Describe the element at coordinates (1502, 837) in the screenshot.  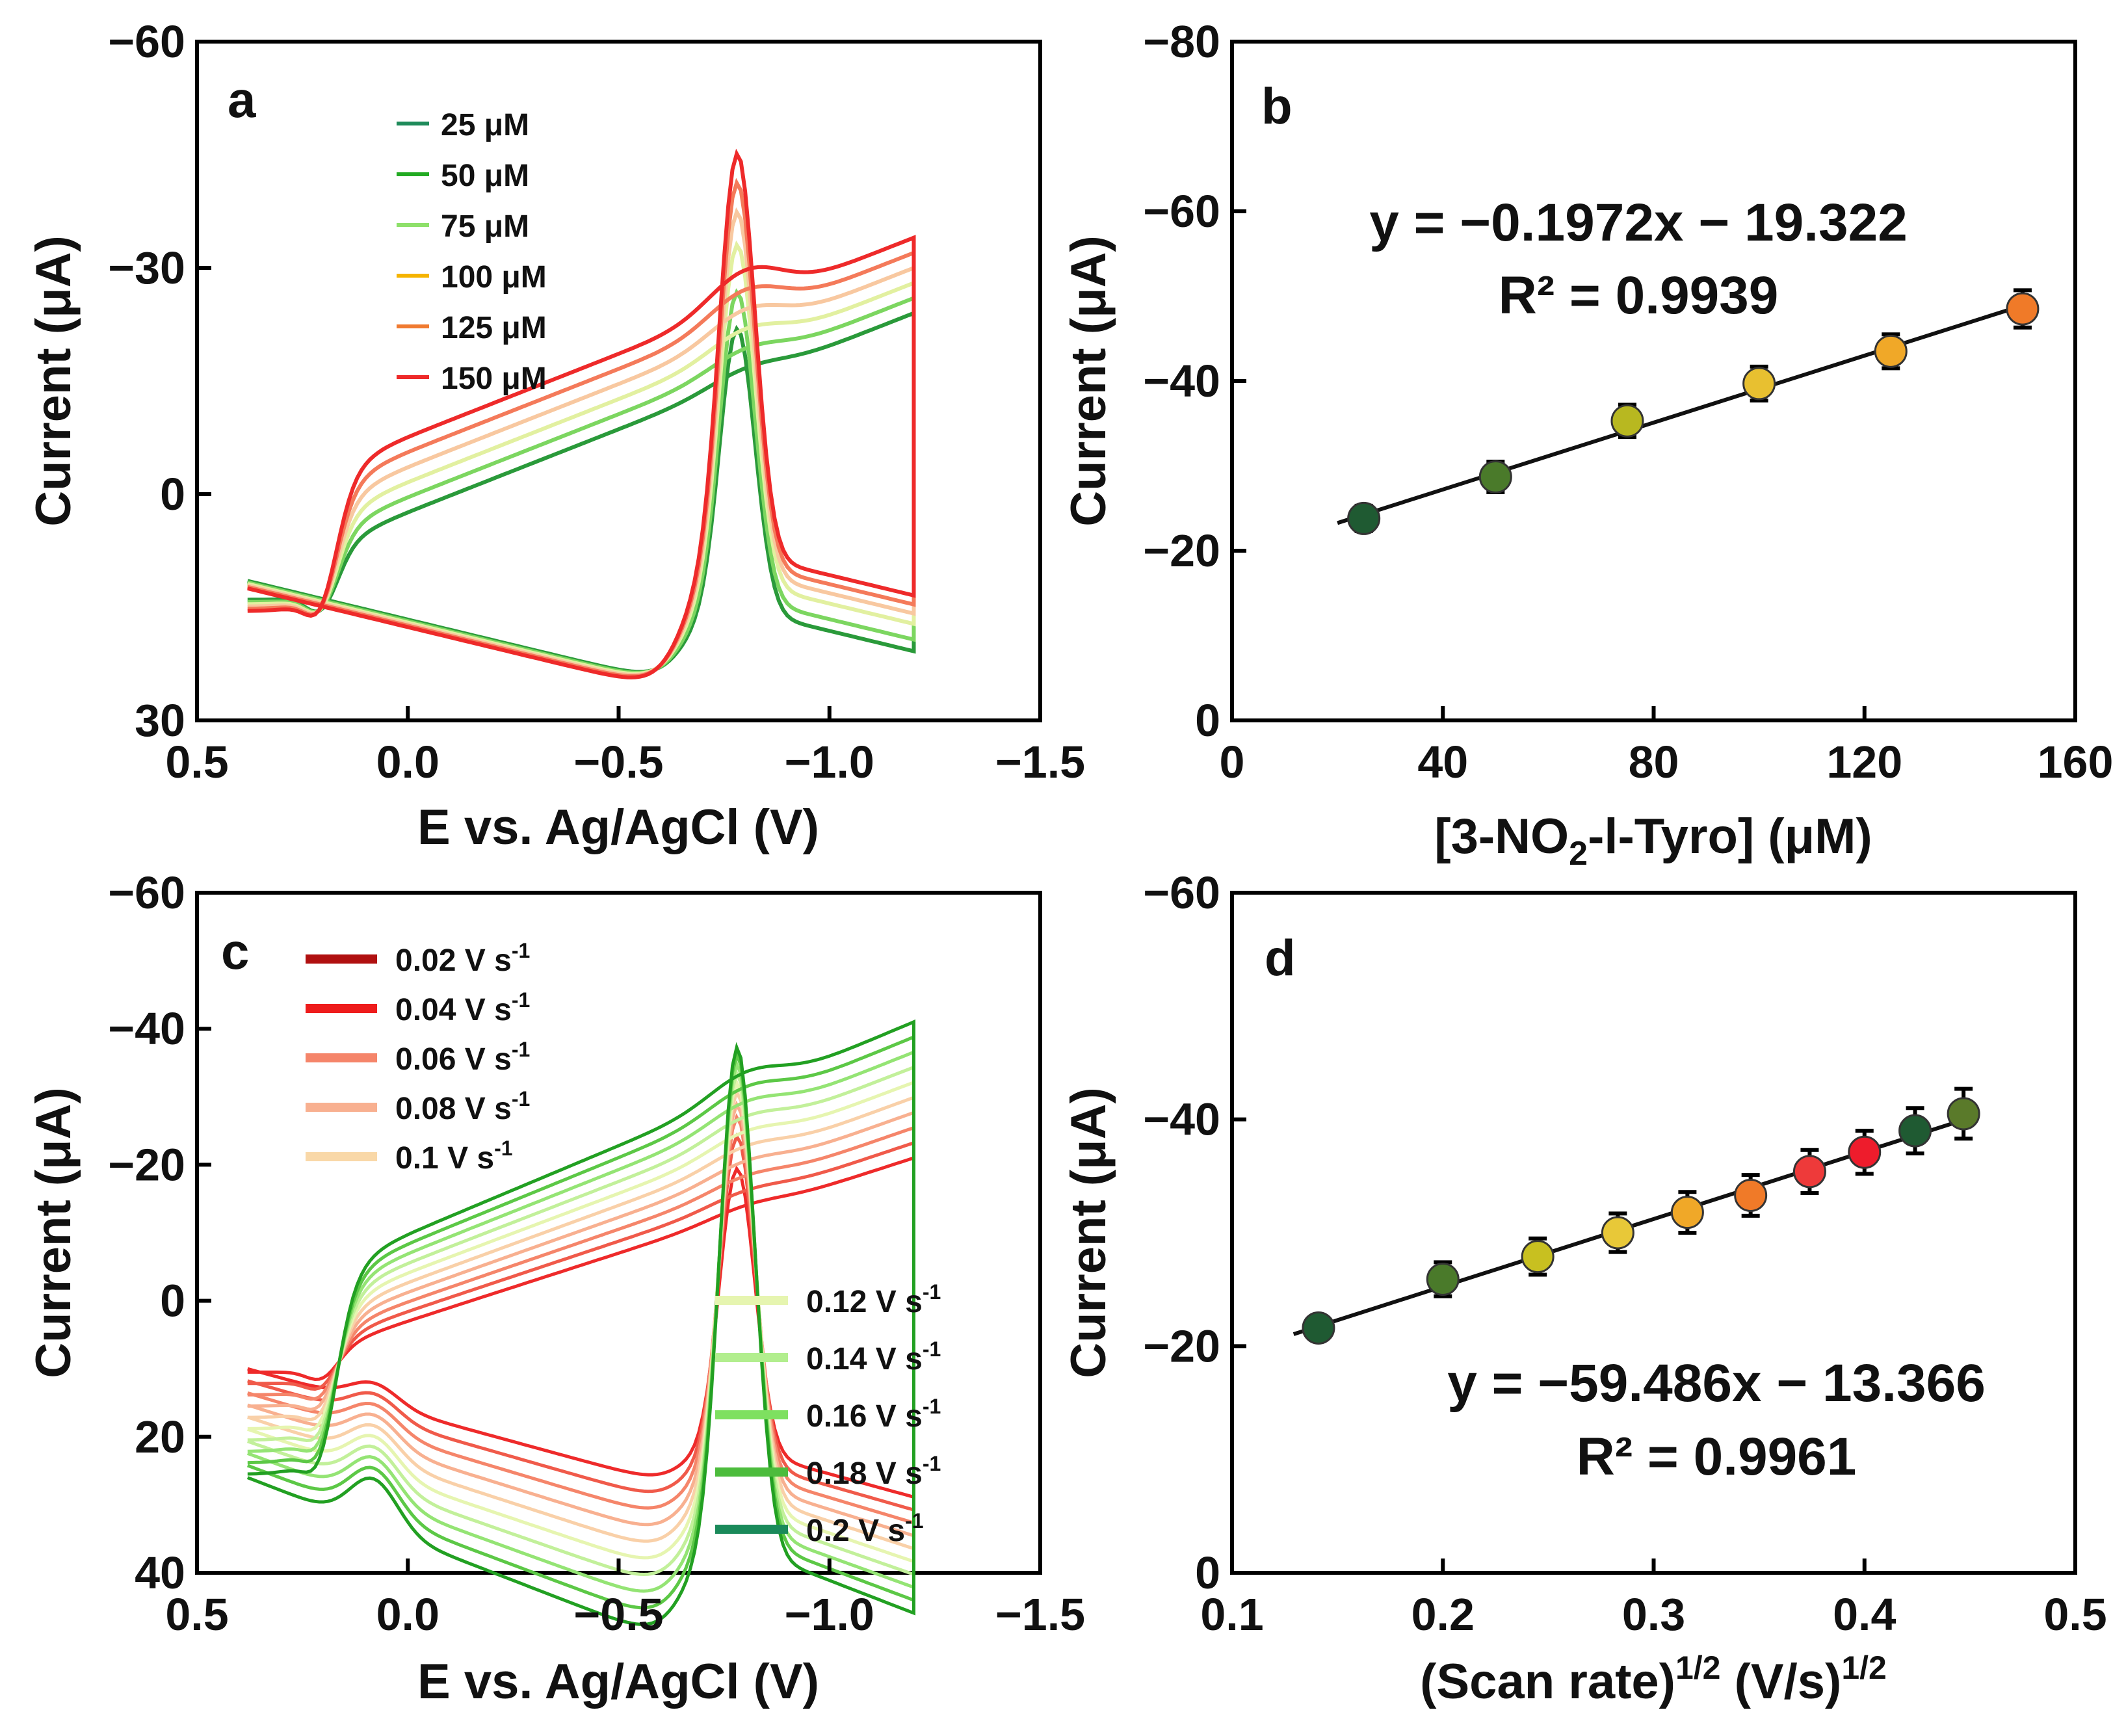
I see `panel-b-xlabel-main: [3-NO` at that location.